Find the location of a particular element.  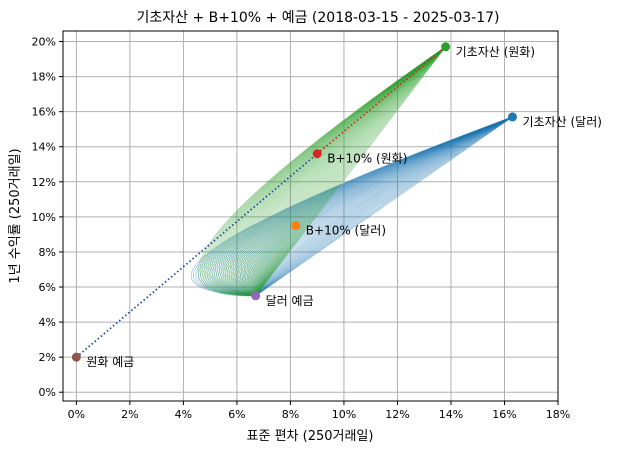

x-tick-label: 2% is located at coordinates (129, 414).